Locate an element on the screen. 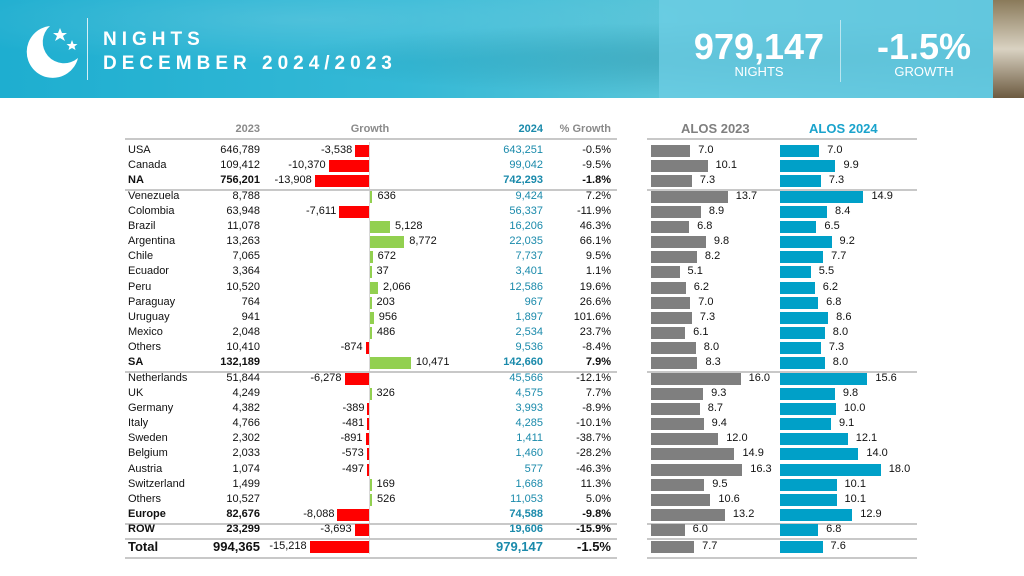 The width and height of the screenshot is (1024, 576). growth-label: 169 is located at coordinates (385, 483).